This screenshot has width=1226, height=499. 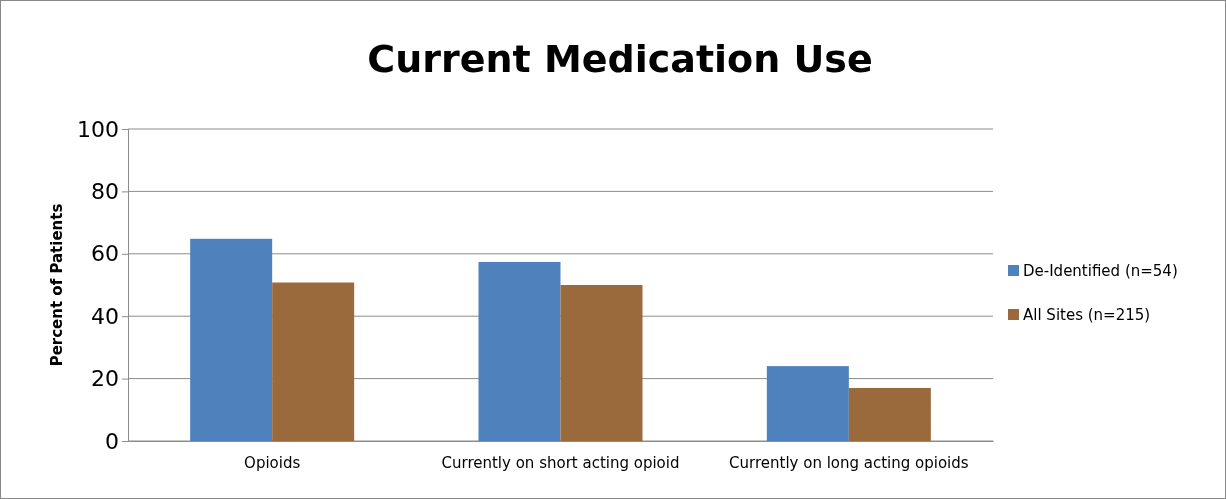 What do you see at coordinates (1100, 271) in the screenshot?
I see `legend-label: De-Identified (n=54)` at bounding box center [1100, 271].